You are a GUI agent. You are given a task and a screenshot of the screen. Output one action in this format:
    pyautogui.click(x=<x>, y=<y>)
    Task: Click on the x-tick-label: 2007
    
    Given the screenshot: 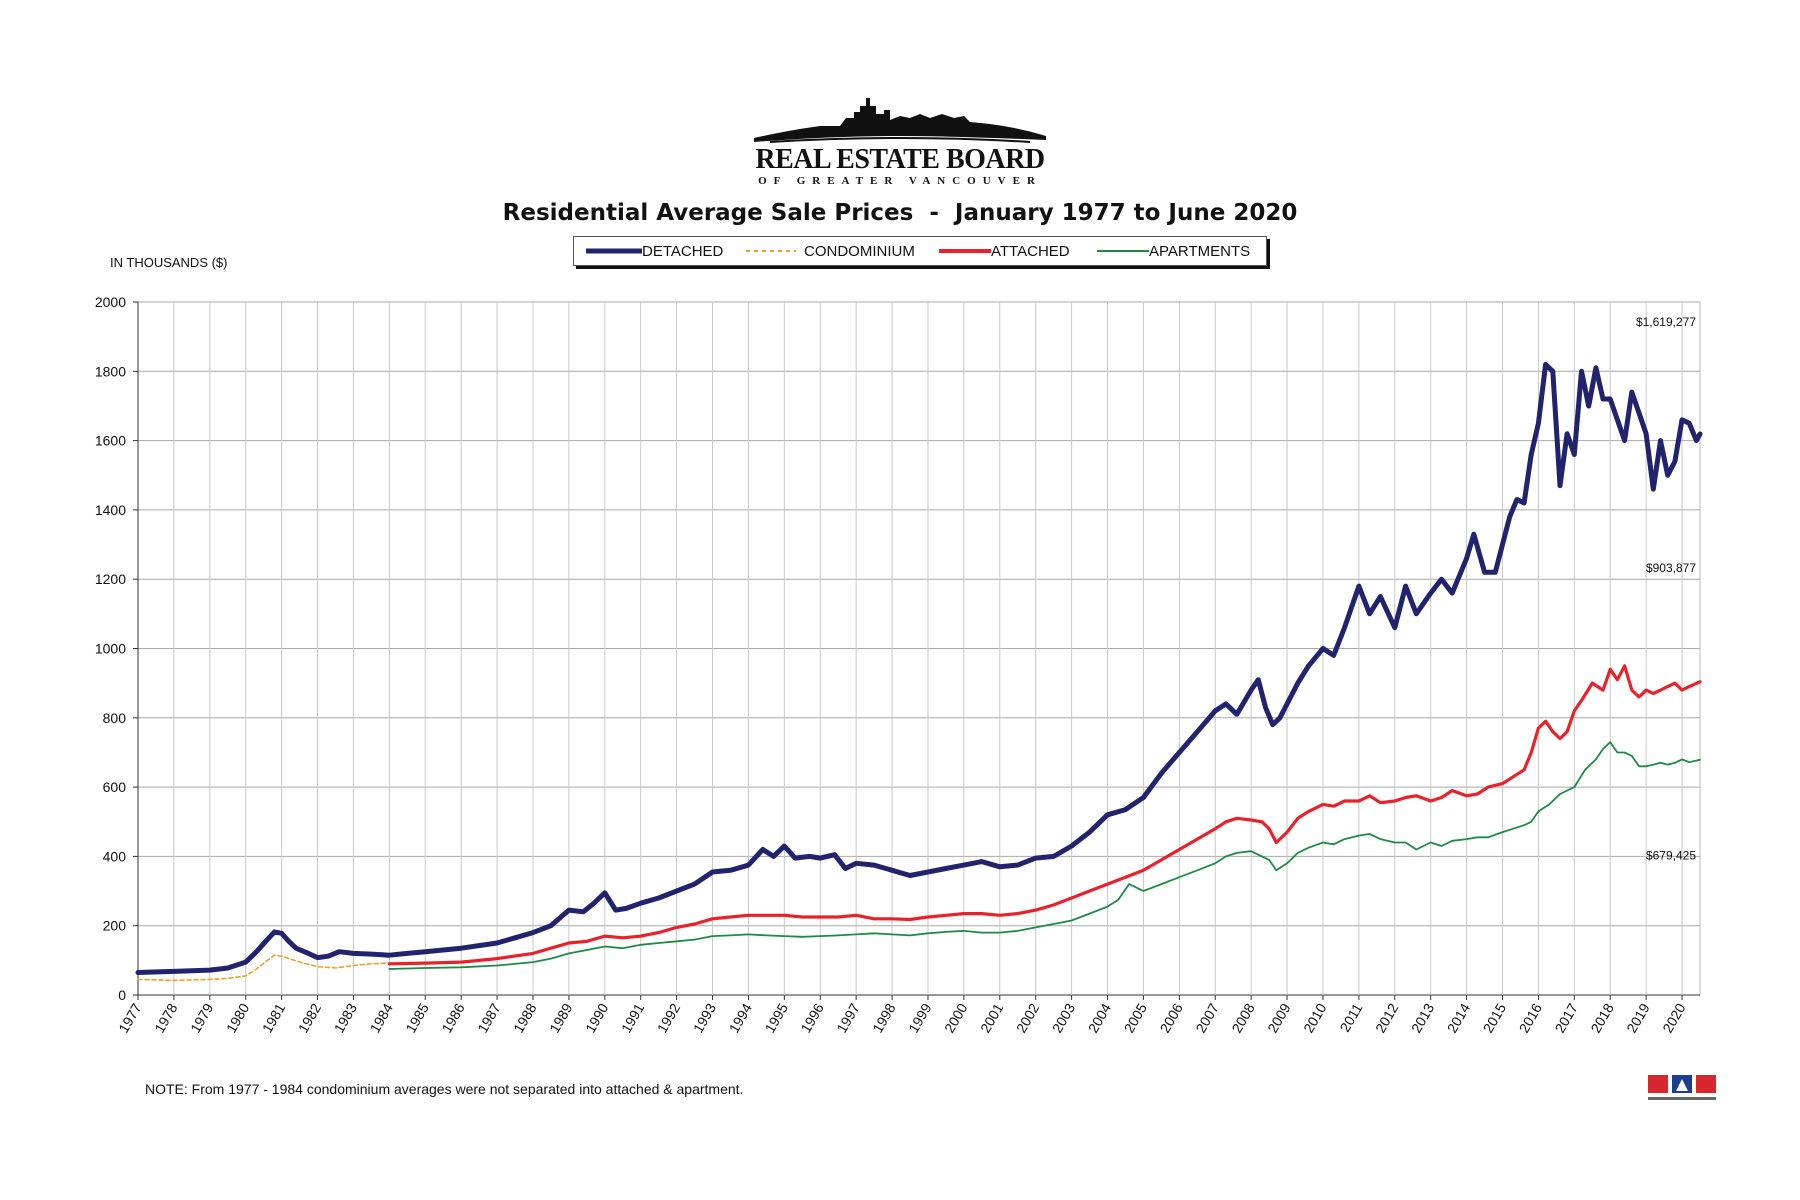 What is the action you would take?
    pyautogui.click(x=1207, y=1017)
    